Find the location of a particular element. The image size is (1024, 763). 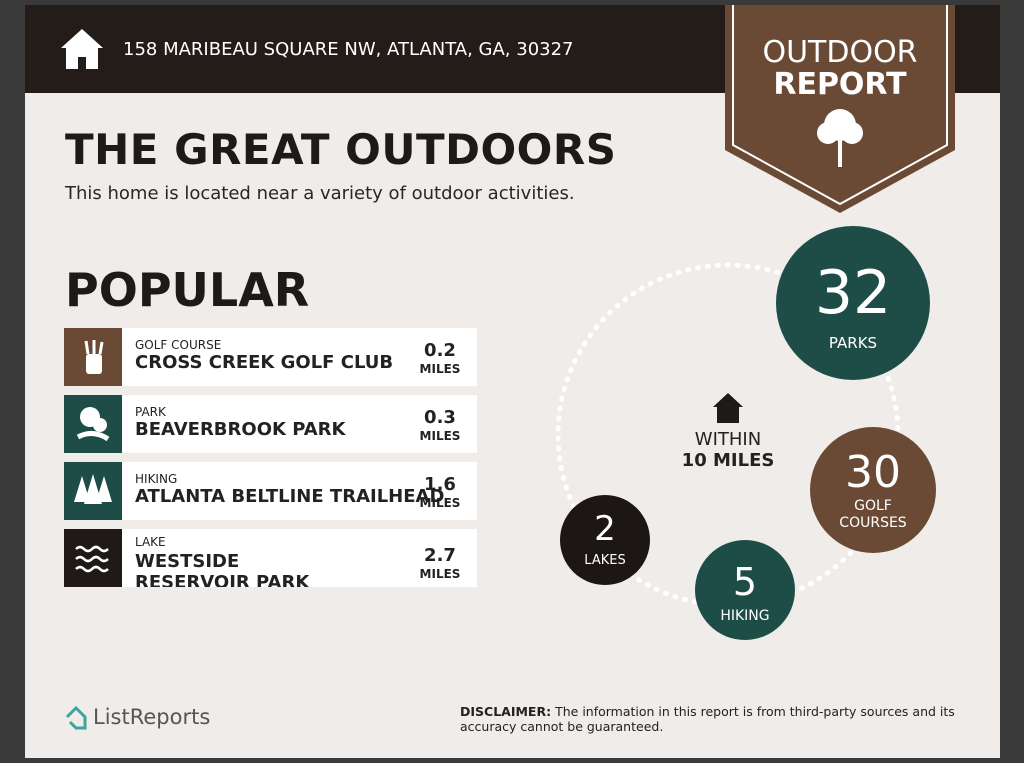

stat-golf: 30 GOLF COURSES is located at coordinates (873, 490).